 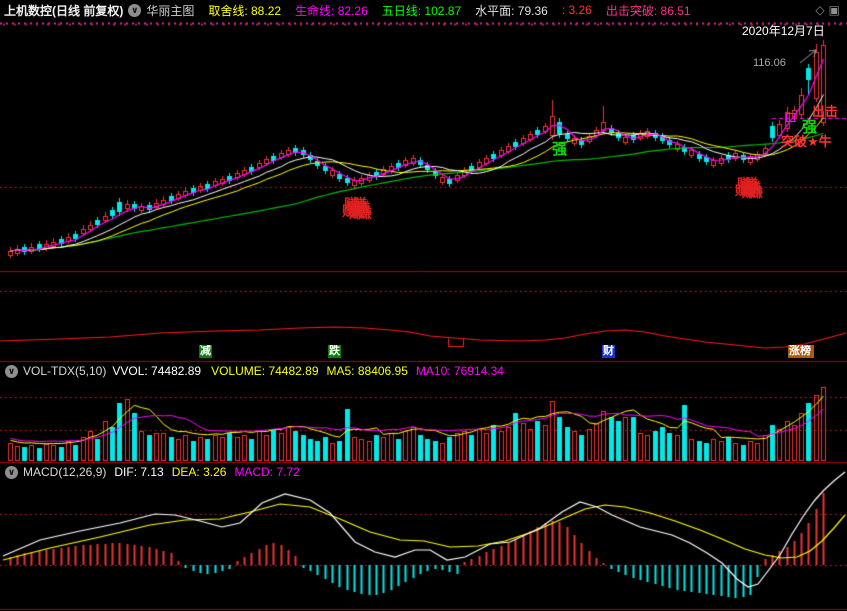 What do you see at coordinates (459, 371) in the screenshot?
I see `vol-ma10: MA10: 76914.34` at bounding box center [459, 371].